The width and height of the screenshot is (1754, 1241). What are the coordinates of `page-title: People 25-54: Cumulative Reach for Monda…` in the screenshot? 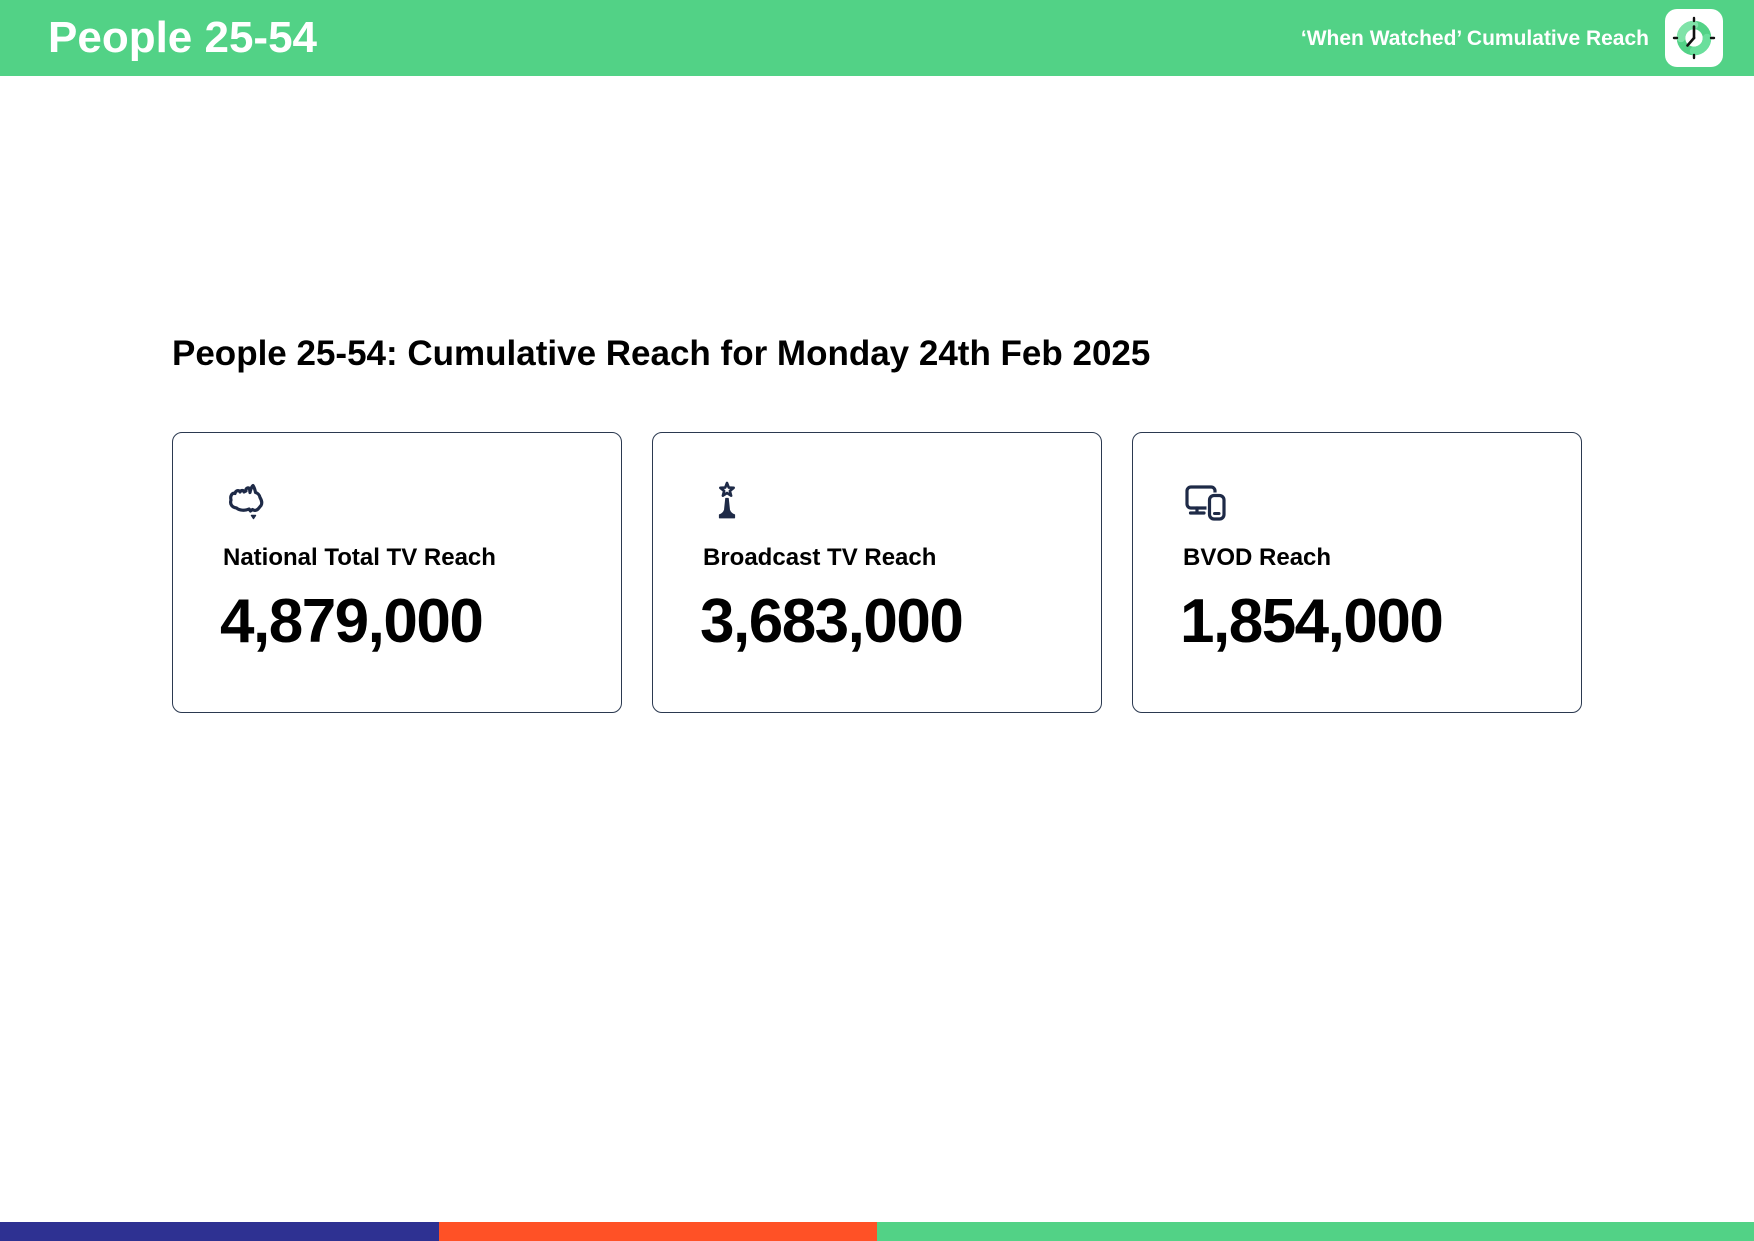 It's located at (661, 353).